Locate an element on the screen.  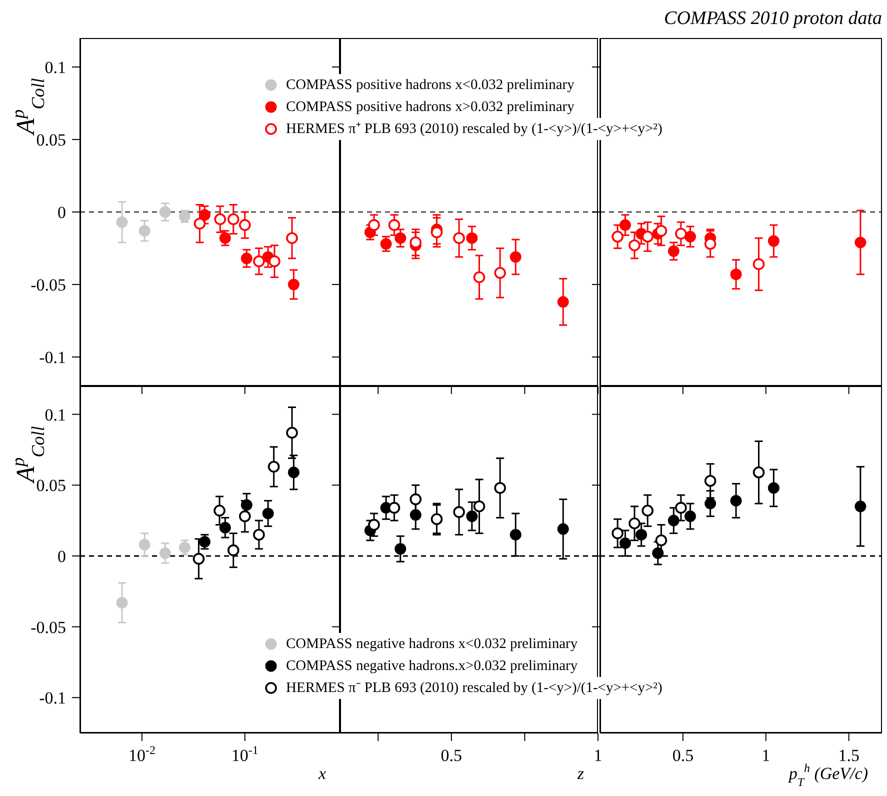
x-axis-title: x is located at coordinates (321, 773).